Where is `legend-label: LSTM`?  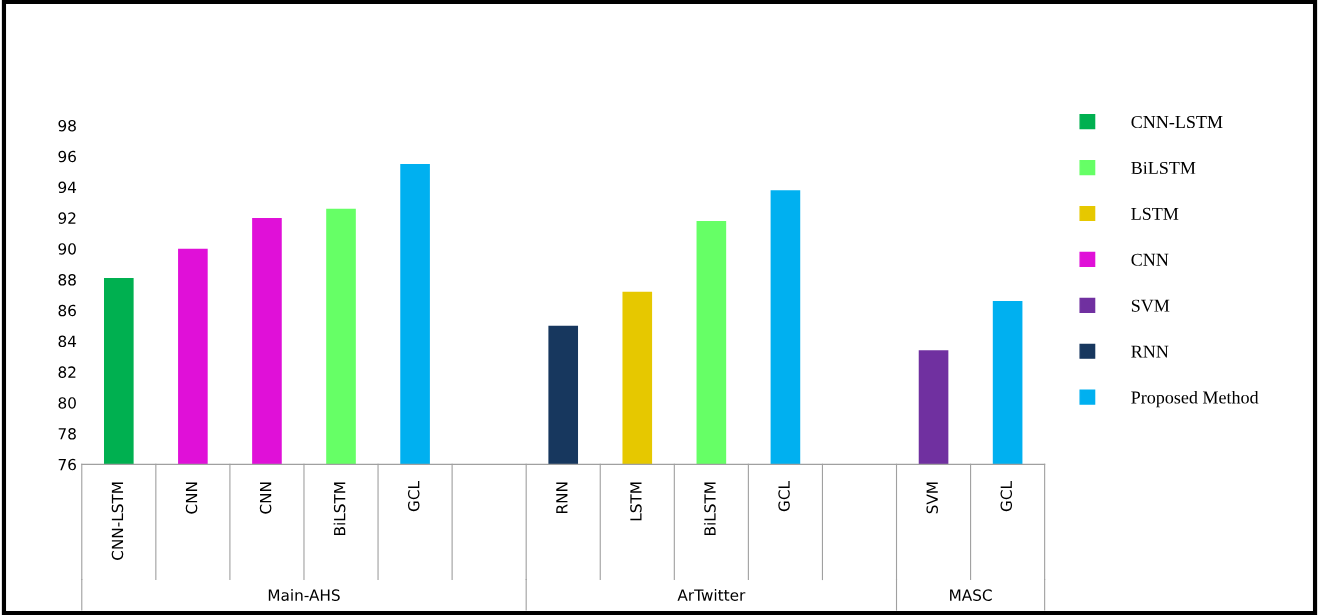
legend-label: LSTM is located at coordinates (1155, 213).